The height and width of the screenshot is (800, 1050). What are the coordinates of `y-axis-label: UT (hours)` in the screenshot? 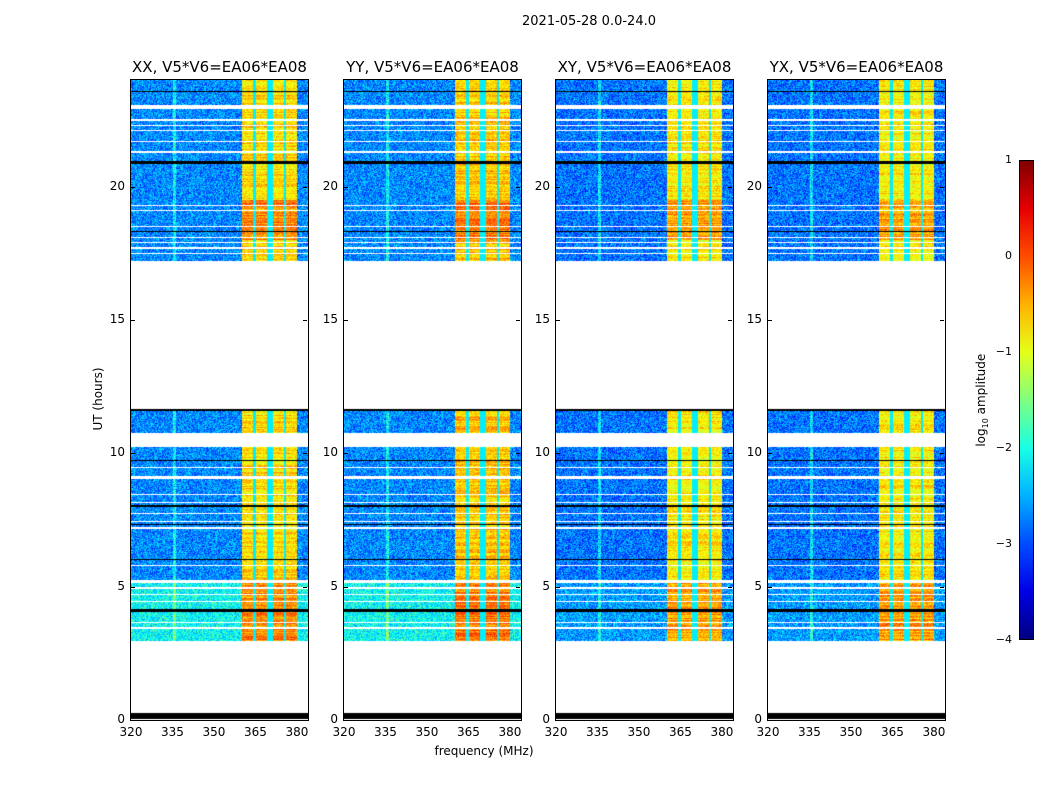 It's located at (98, 399).